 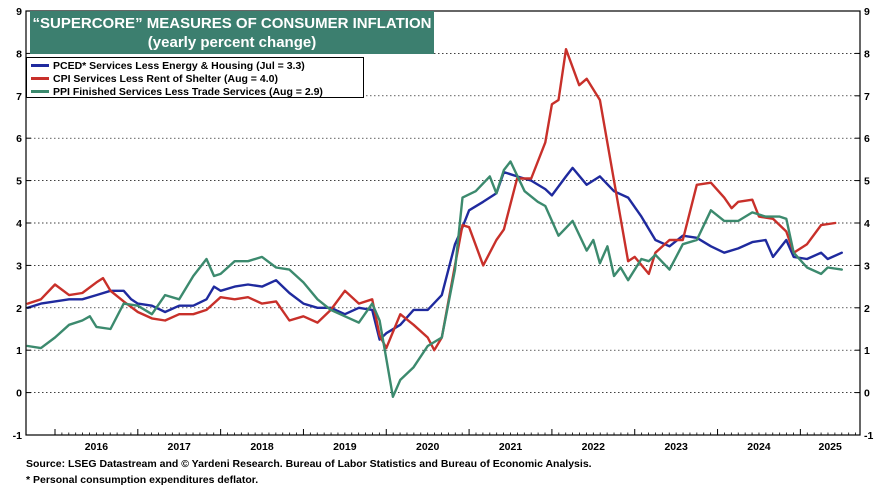 What do you see at coordinates (867, 182) in the screenshot?
I see `y-tick-label-right: 5` at bounding box center [867, 182].